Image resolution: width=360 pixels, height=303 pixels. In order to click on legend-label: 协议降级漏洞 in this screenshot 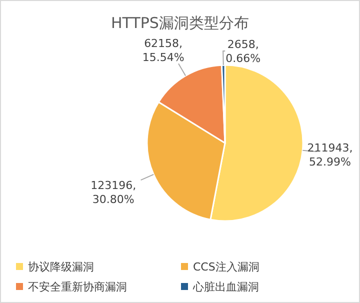, I will do `click(61, 267)`.